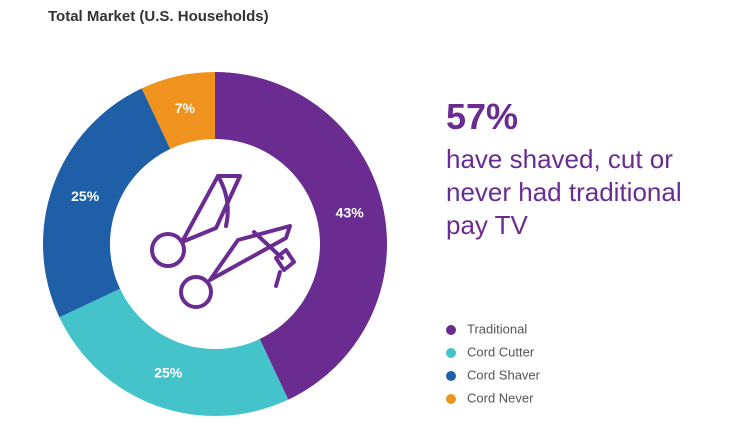  What do you see at coordinates (501, 351) in the screenshot?
I see `legend-label: Cord Cutter` at bounding box center [501, 351].